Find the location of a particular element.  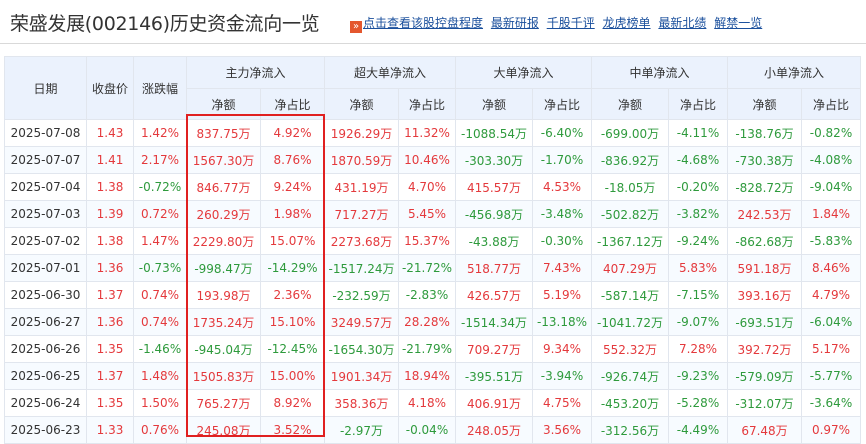

super-large-net-amount-cell: 3249.57万 is located at coordinates (361, 322).